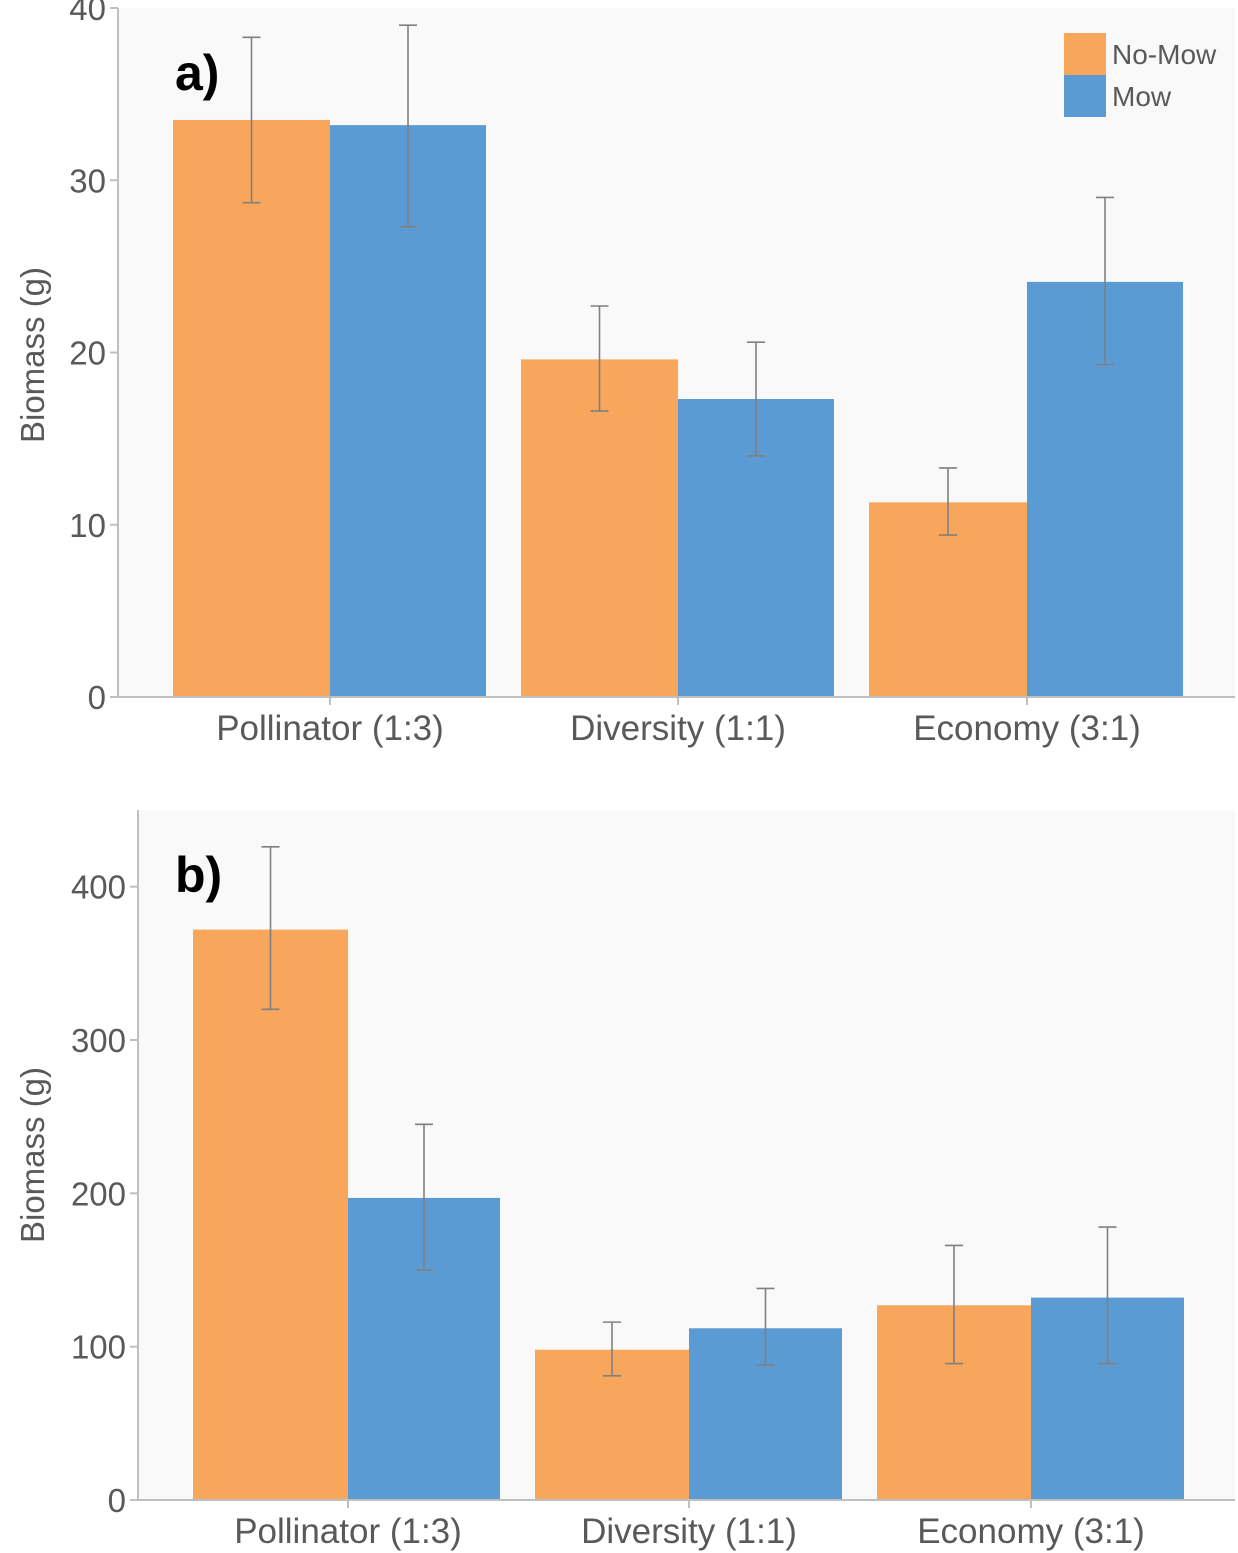 The height and width of the screenshot is (1553, 1238). I want to click on legend-label: Mow, so click(1142, 96).